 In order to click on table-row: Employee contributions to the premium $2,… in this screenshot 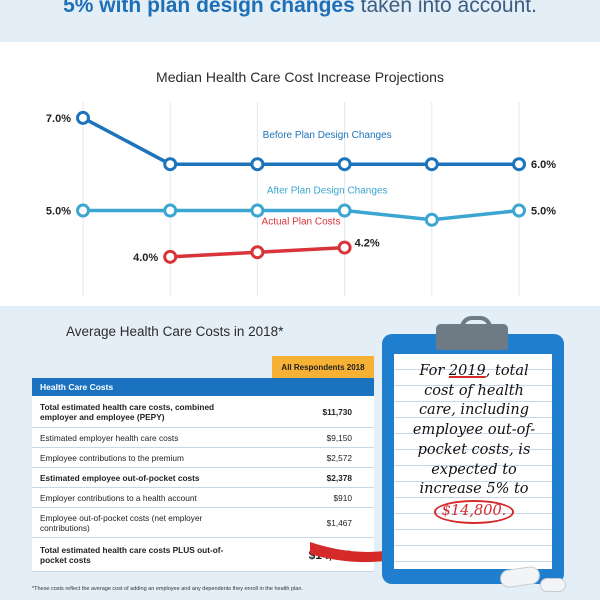, I will do `click(203, 458)`.